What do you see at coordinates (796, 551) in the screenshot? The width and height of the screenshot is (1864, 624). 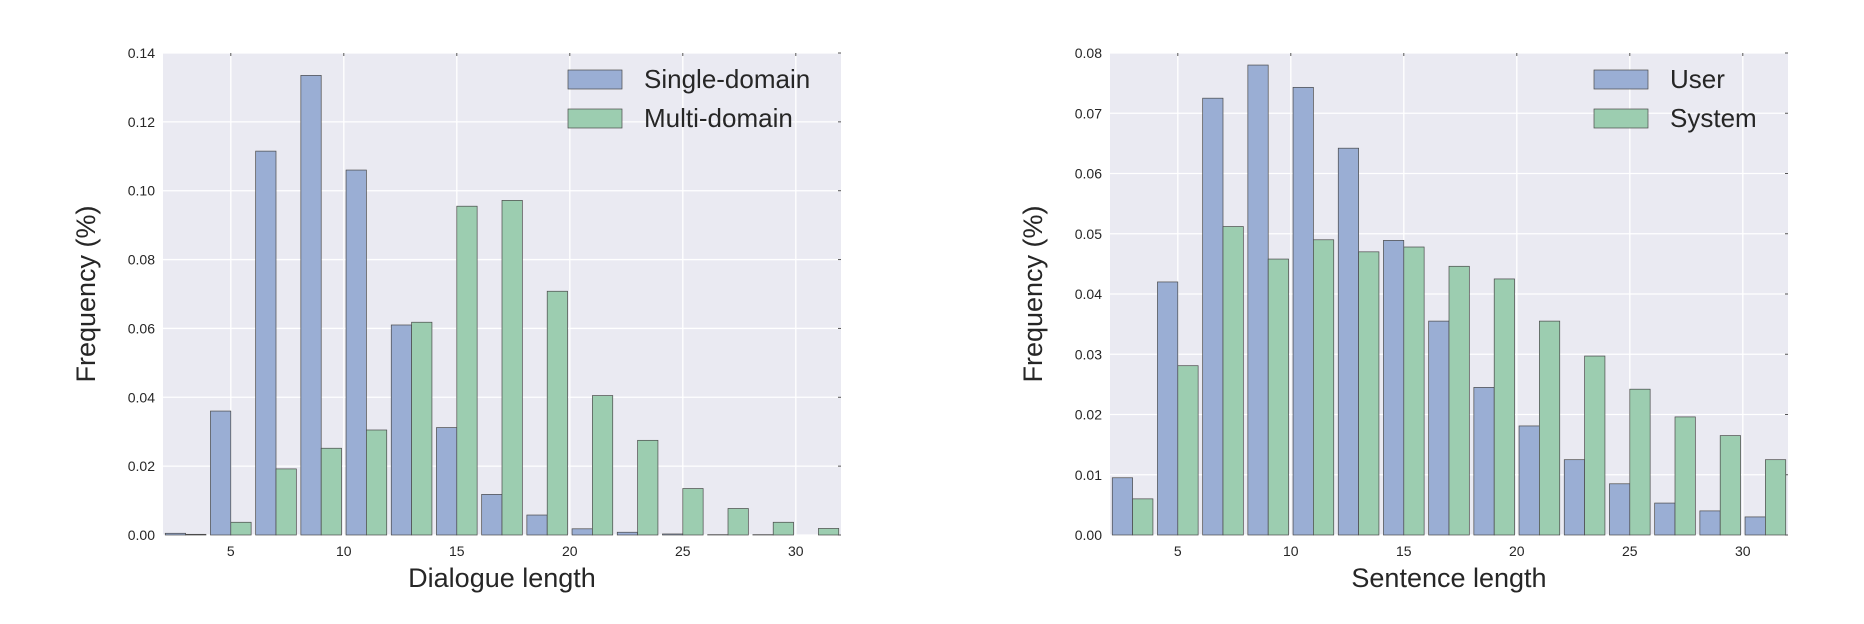 I see `x-tick-label: 30` at bounding box center [796, 551].